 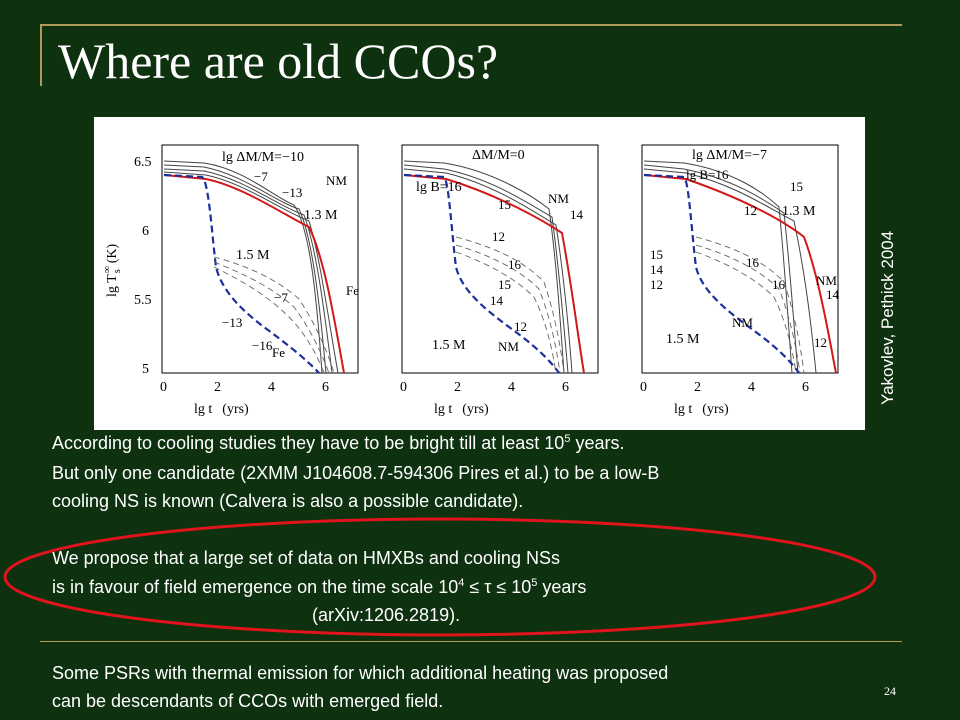 I want to click on y-tick: 5.5, so click(x=143, y=300).